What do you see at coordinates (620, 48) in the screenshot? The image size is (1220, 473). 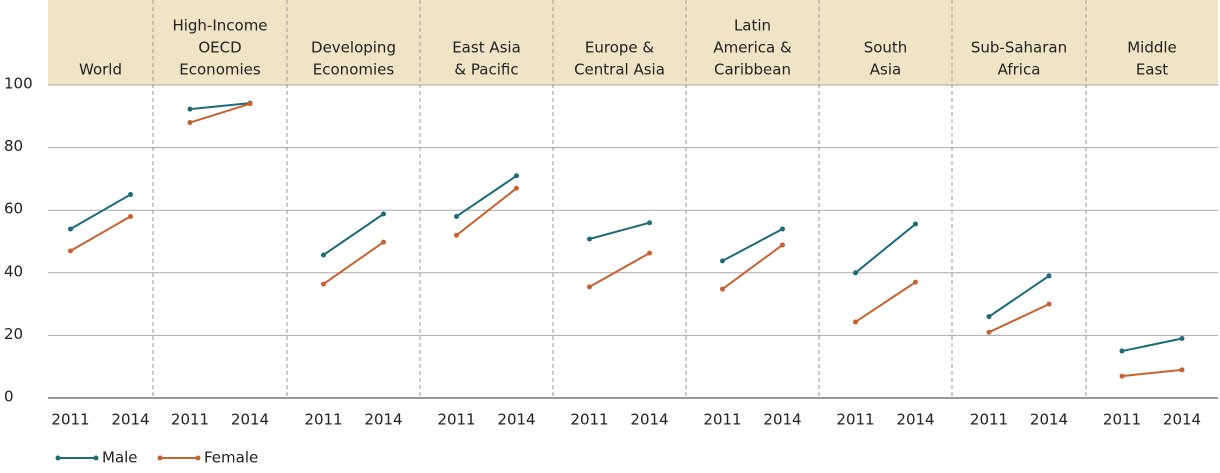 I see `panel-title: Europe &` at bounding box center [620, 48].